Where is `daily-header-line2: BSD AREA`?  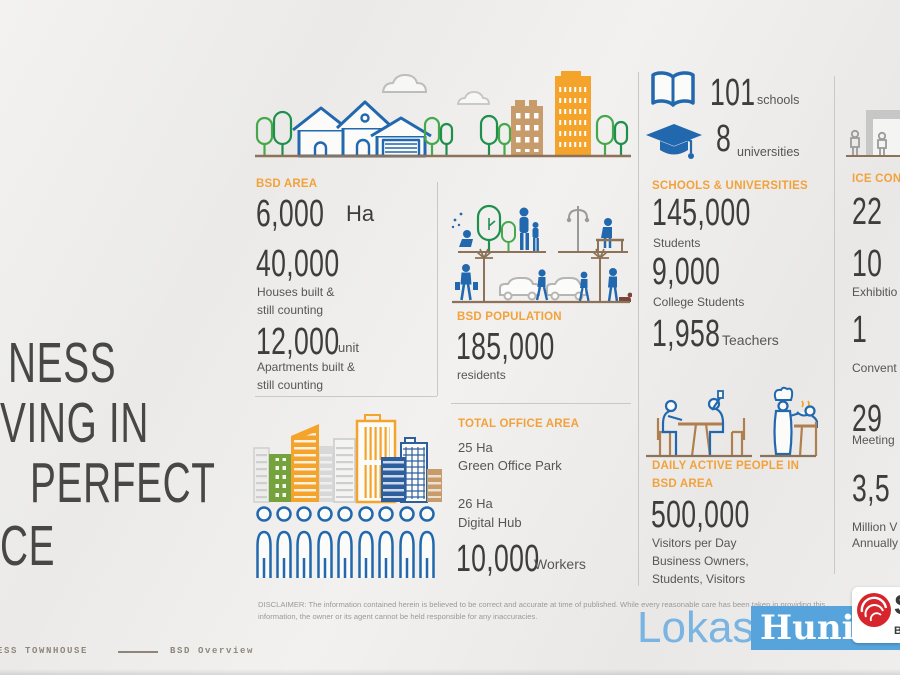 daily-header-line2: BSD AREA is located at coordinates (683, 484).